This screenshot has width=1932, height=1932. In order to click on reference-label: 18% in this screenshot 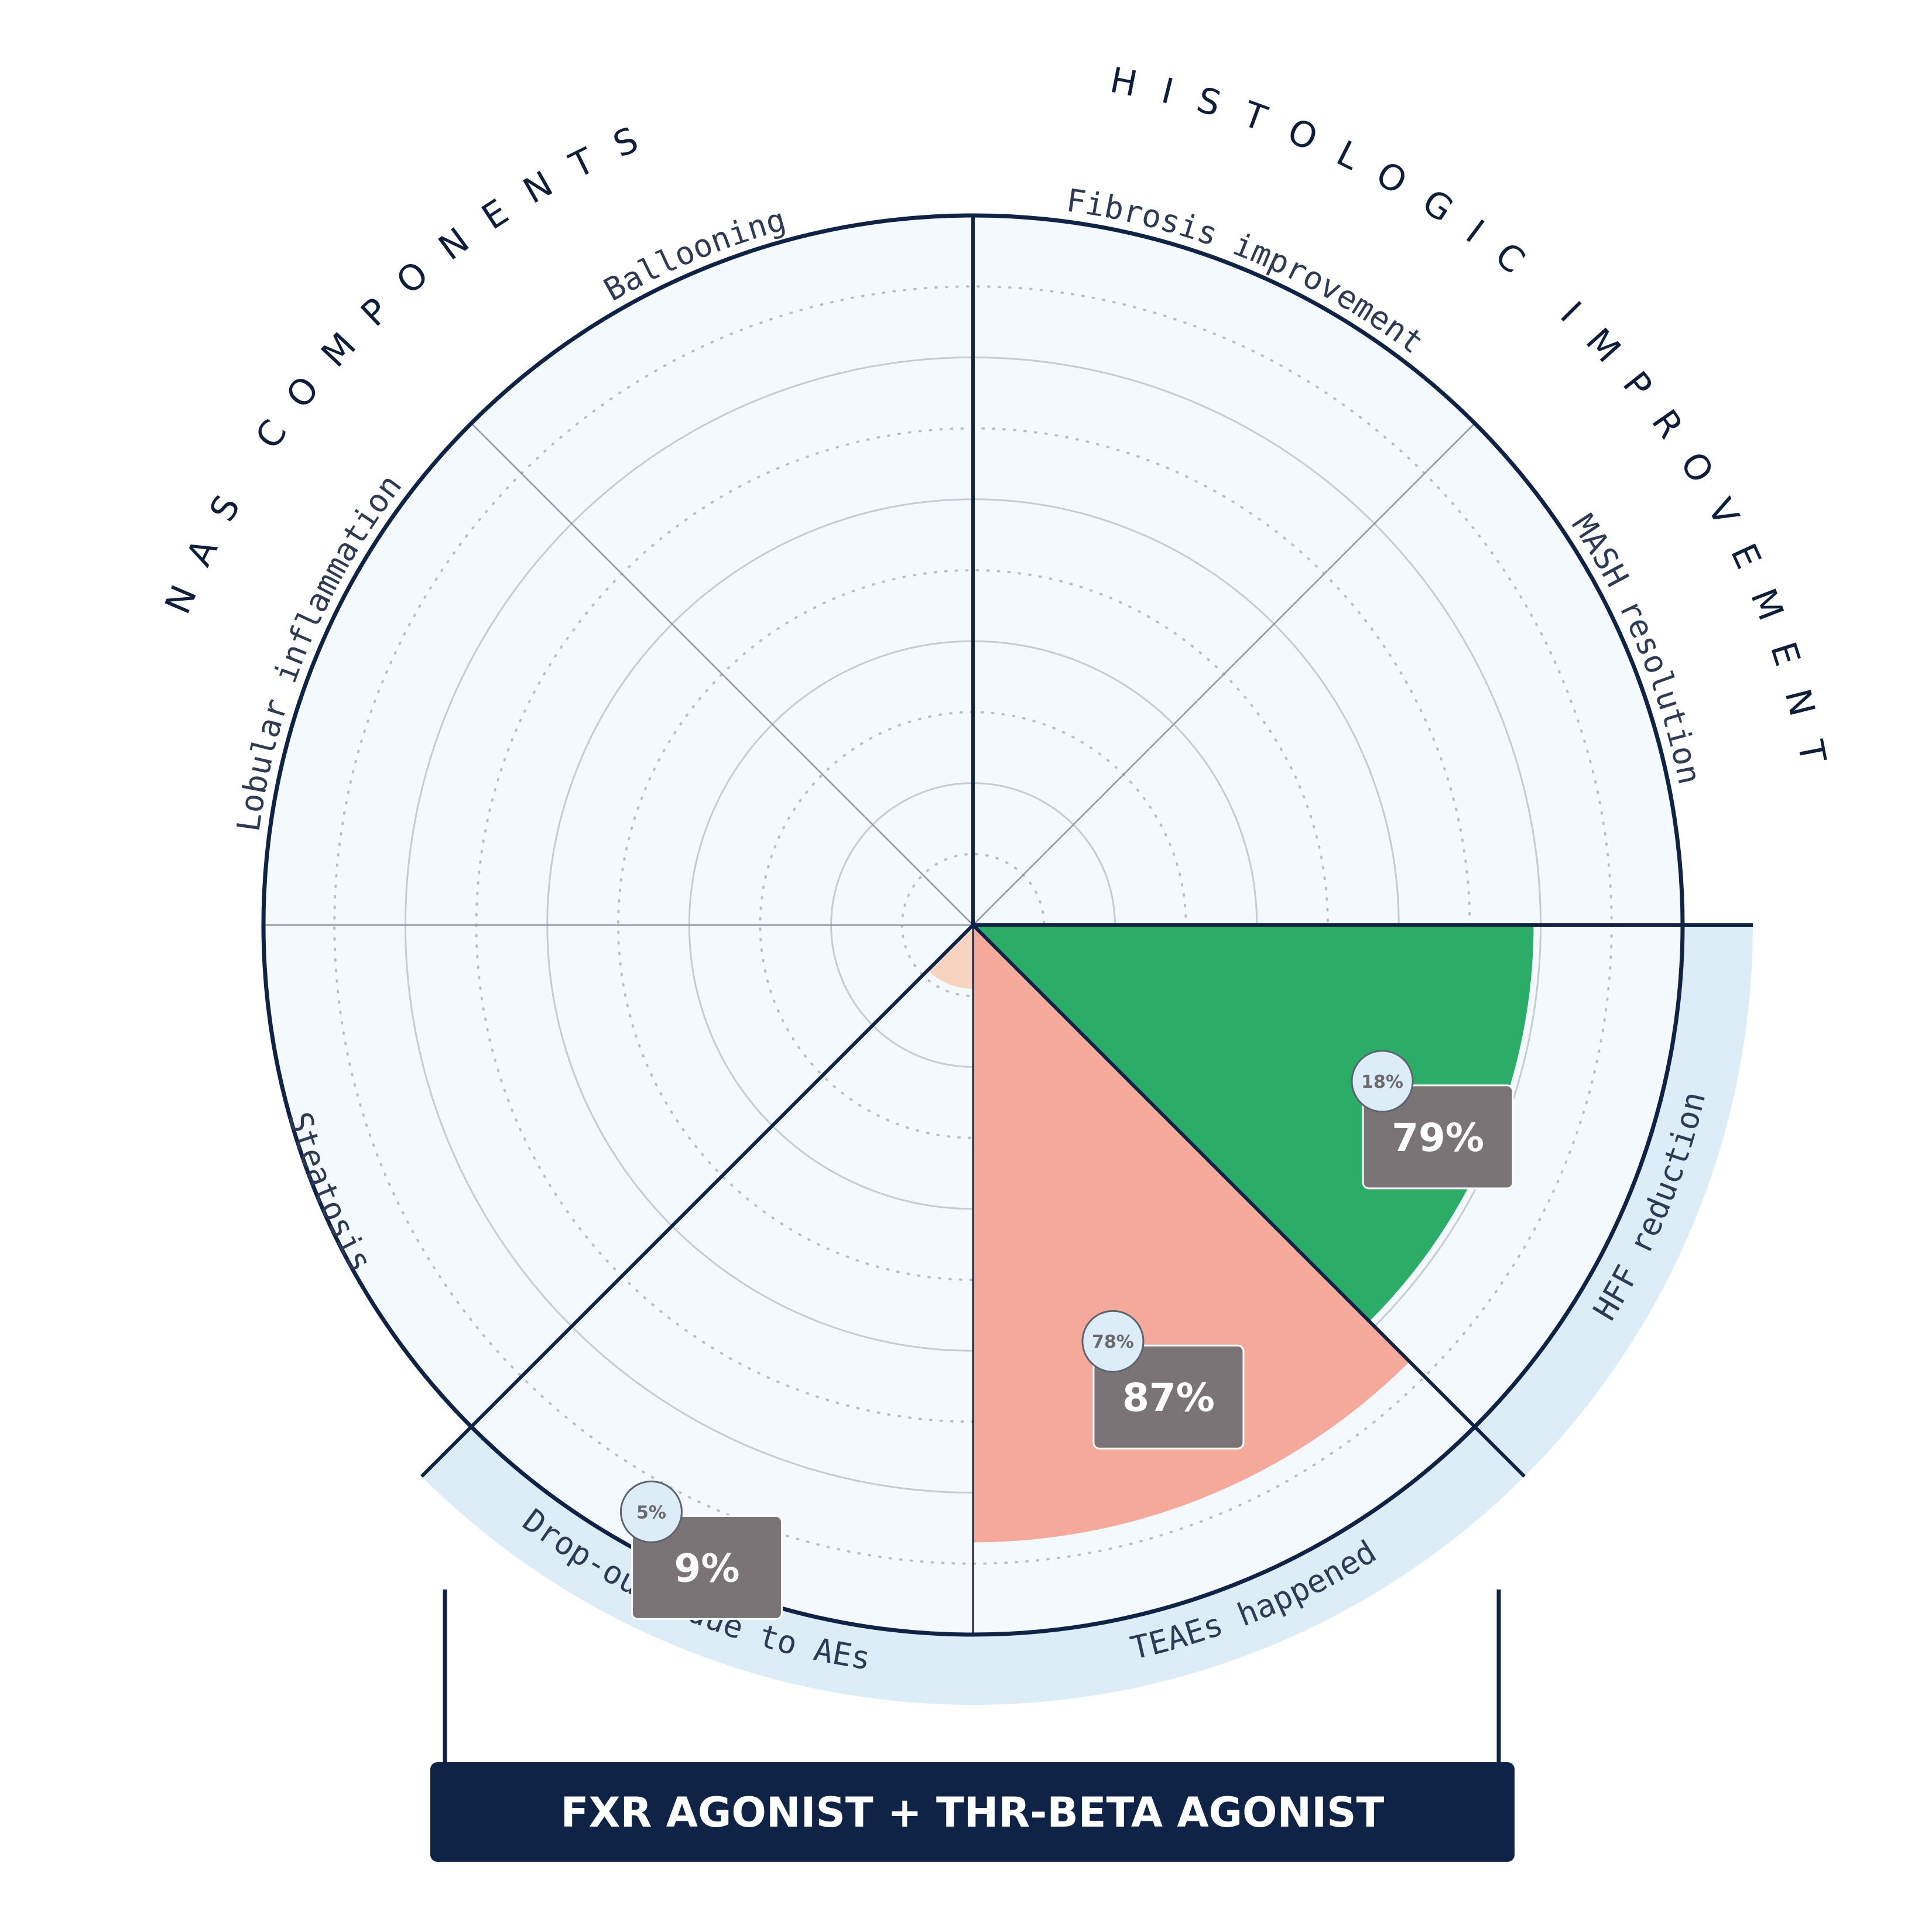, I will do `click(1382, 1082)`.